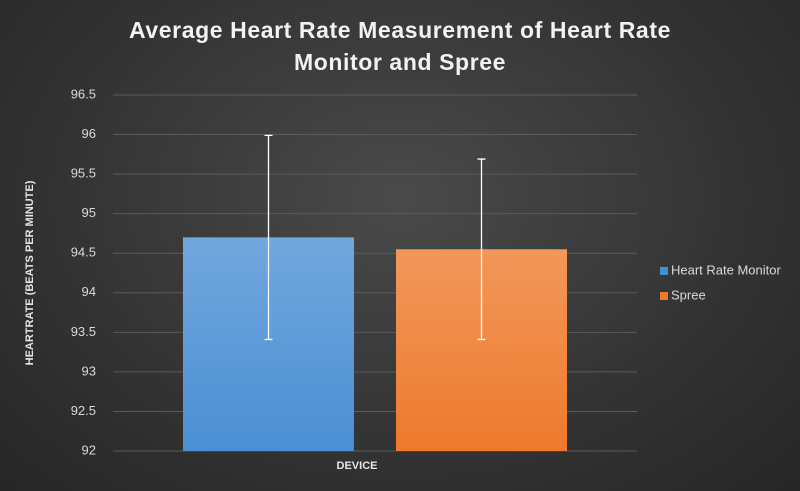 This screenshot has width=800, height=491. Describe the element at coordinates (89, 449) in the screenshot. I see `y-tick-label: 92` at that location.